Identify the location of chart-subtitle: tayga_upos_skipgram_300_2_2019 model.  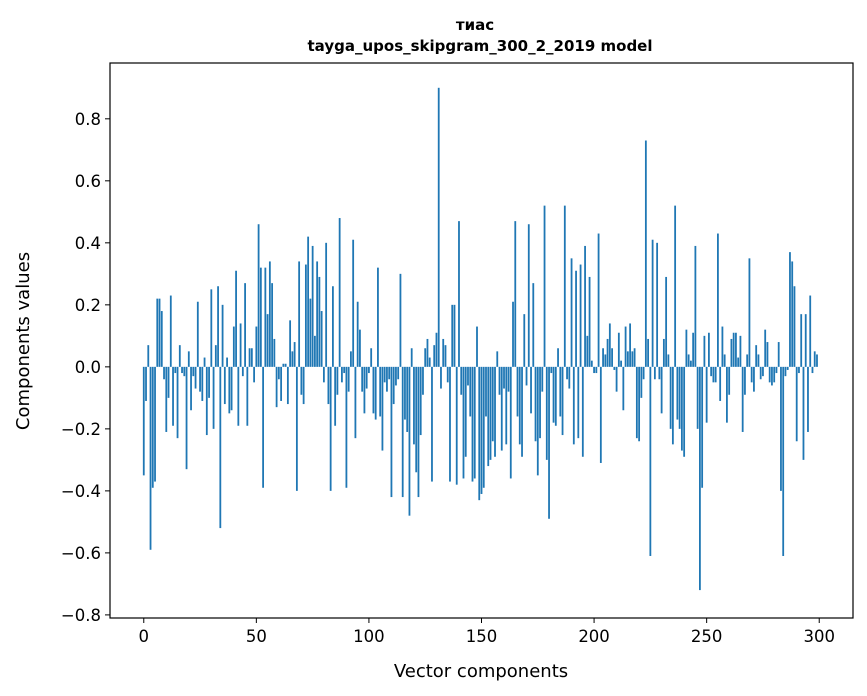
(480, 46).